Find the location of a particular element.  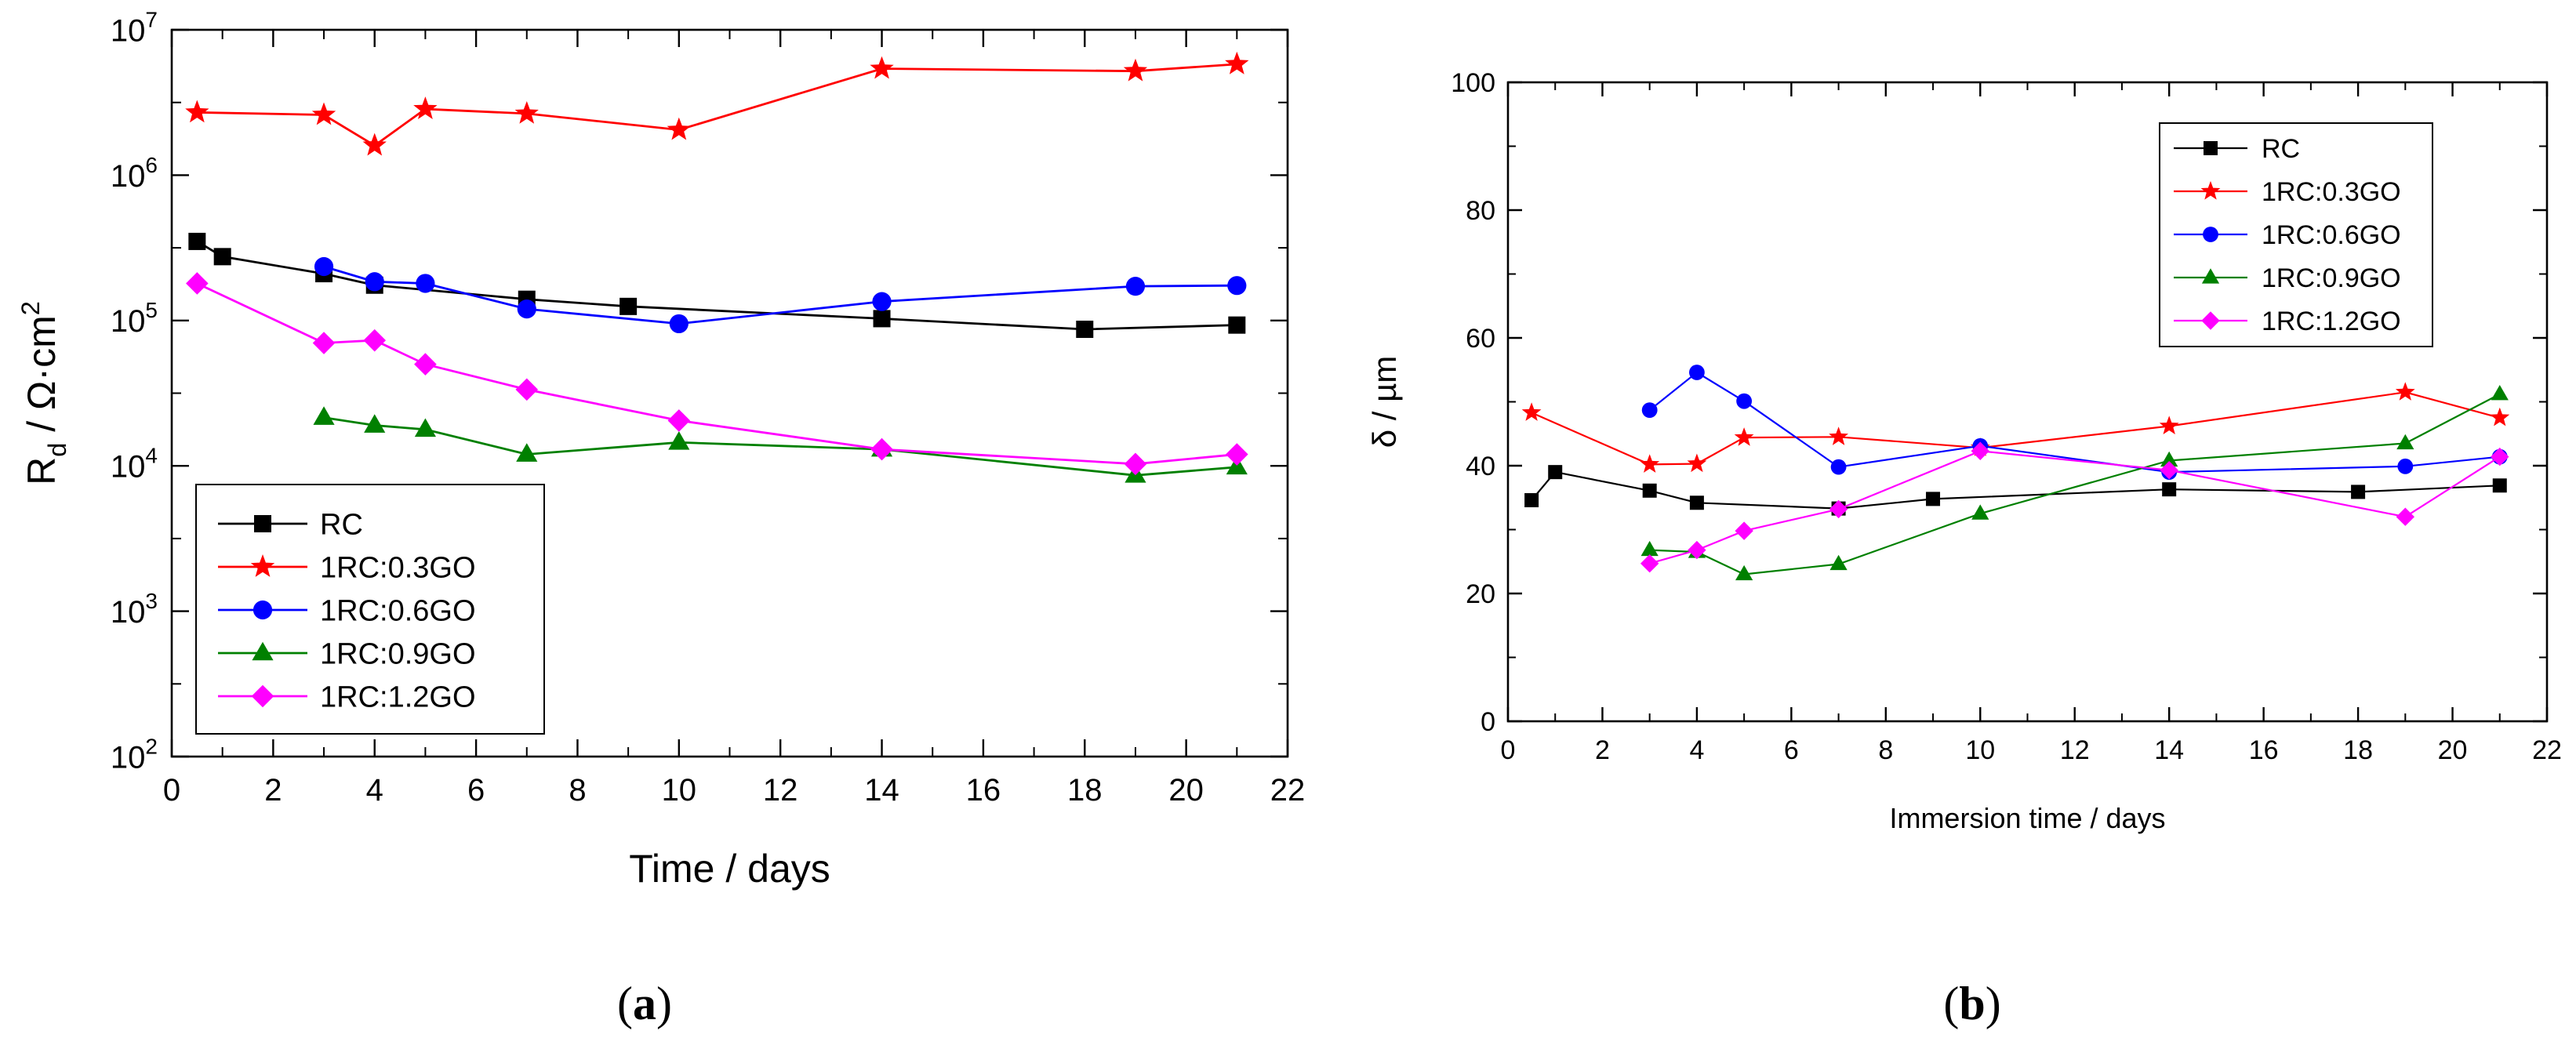

y-tick-label: 10⁵ is located at coordinates (134, 319).